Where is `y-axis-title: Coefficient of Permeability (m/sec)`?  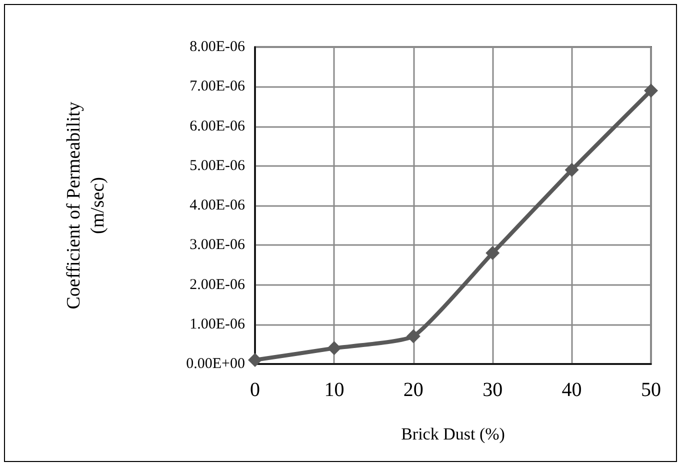 y-axis-title: Coefficient of Permeability (m/sec) is located at coordinates (86, 205).